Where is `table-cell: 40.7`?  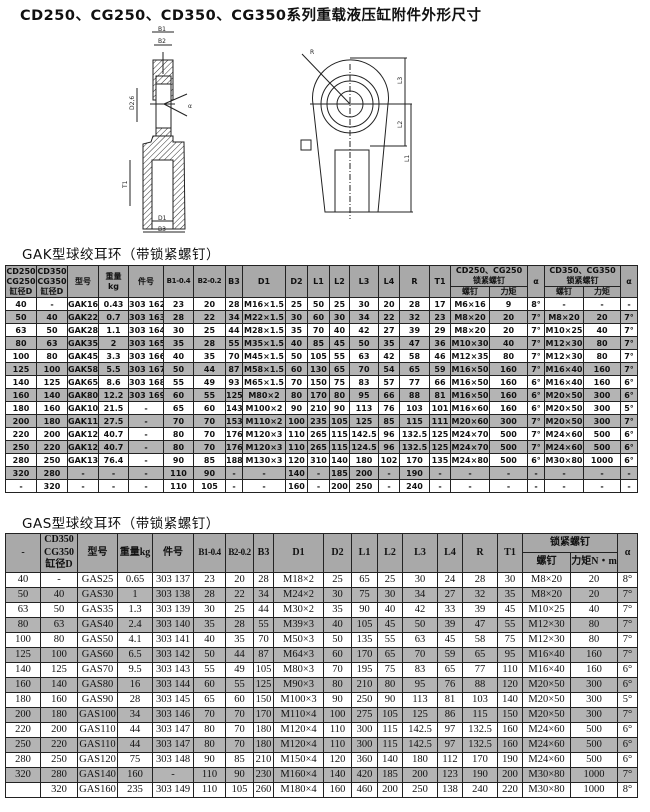 table-cell: 40.7 is located at coordinates (113, 447).